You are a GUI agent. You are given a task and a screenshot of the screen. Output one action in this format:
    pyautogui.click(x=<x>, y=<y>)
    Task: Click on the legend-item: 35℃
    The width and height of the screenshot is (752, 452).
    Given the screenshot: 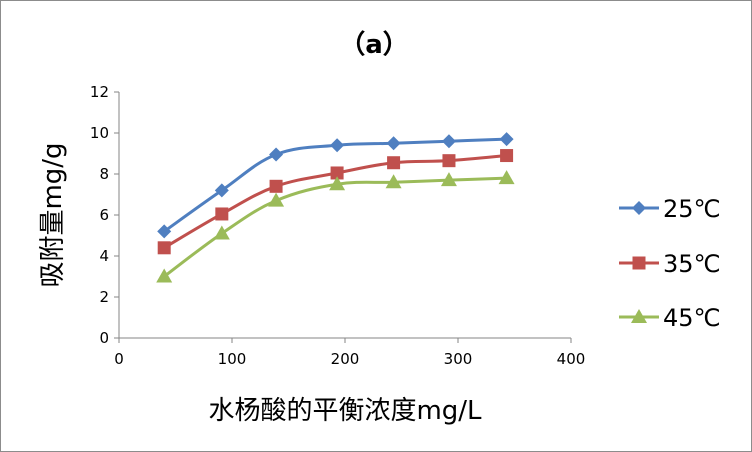 What is the action you would take?
    pyautogui.click(x=670, y=264)
    